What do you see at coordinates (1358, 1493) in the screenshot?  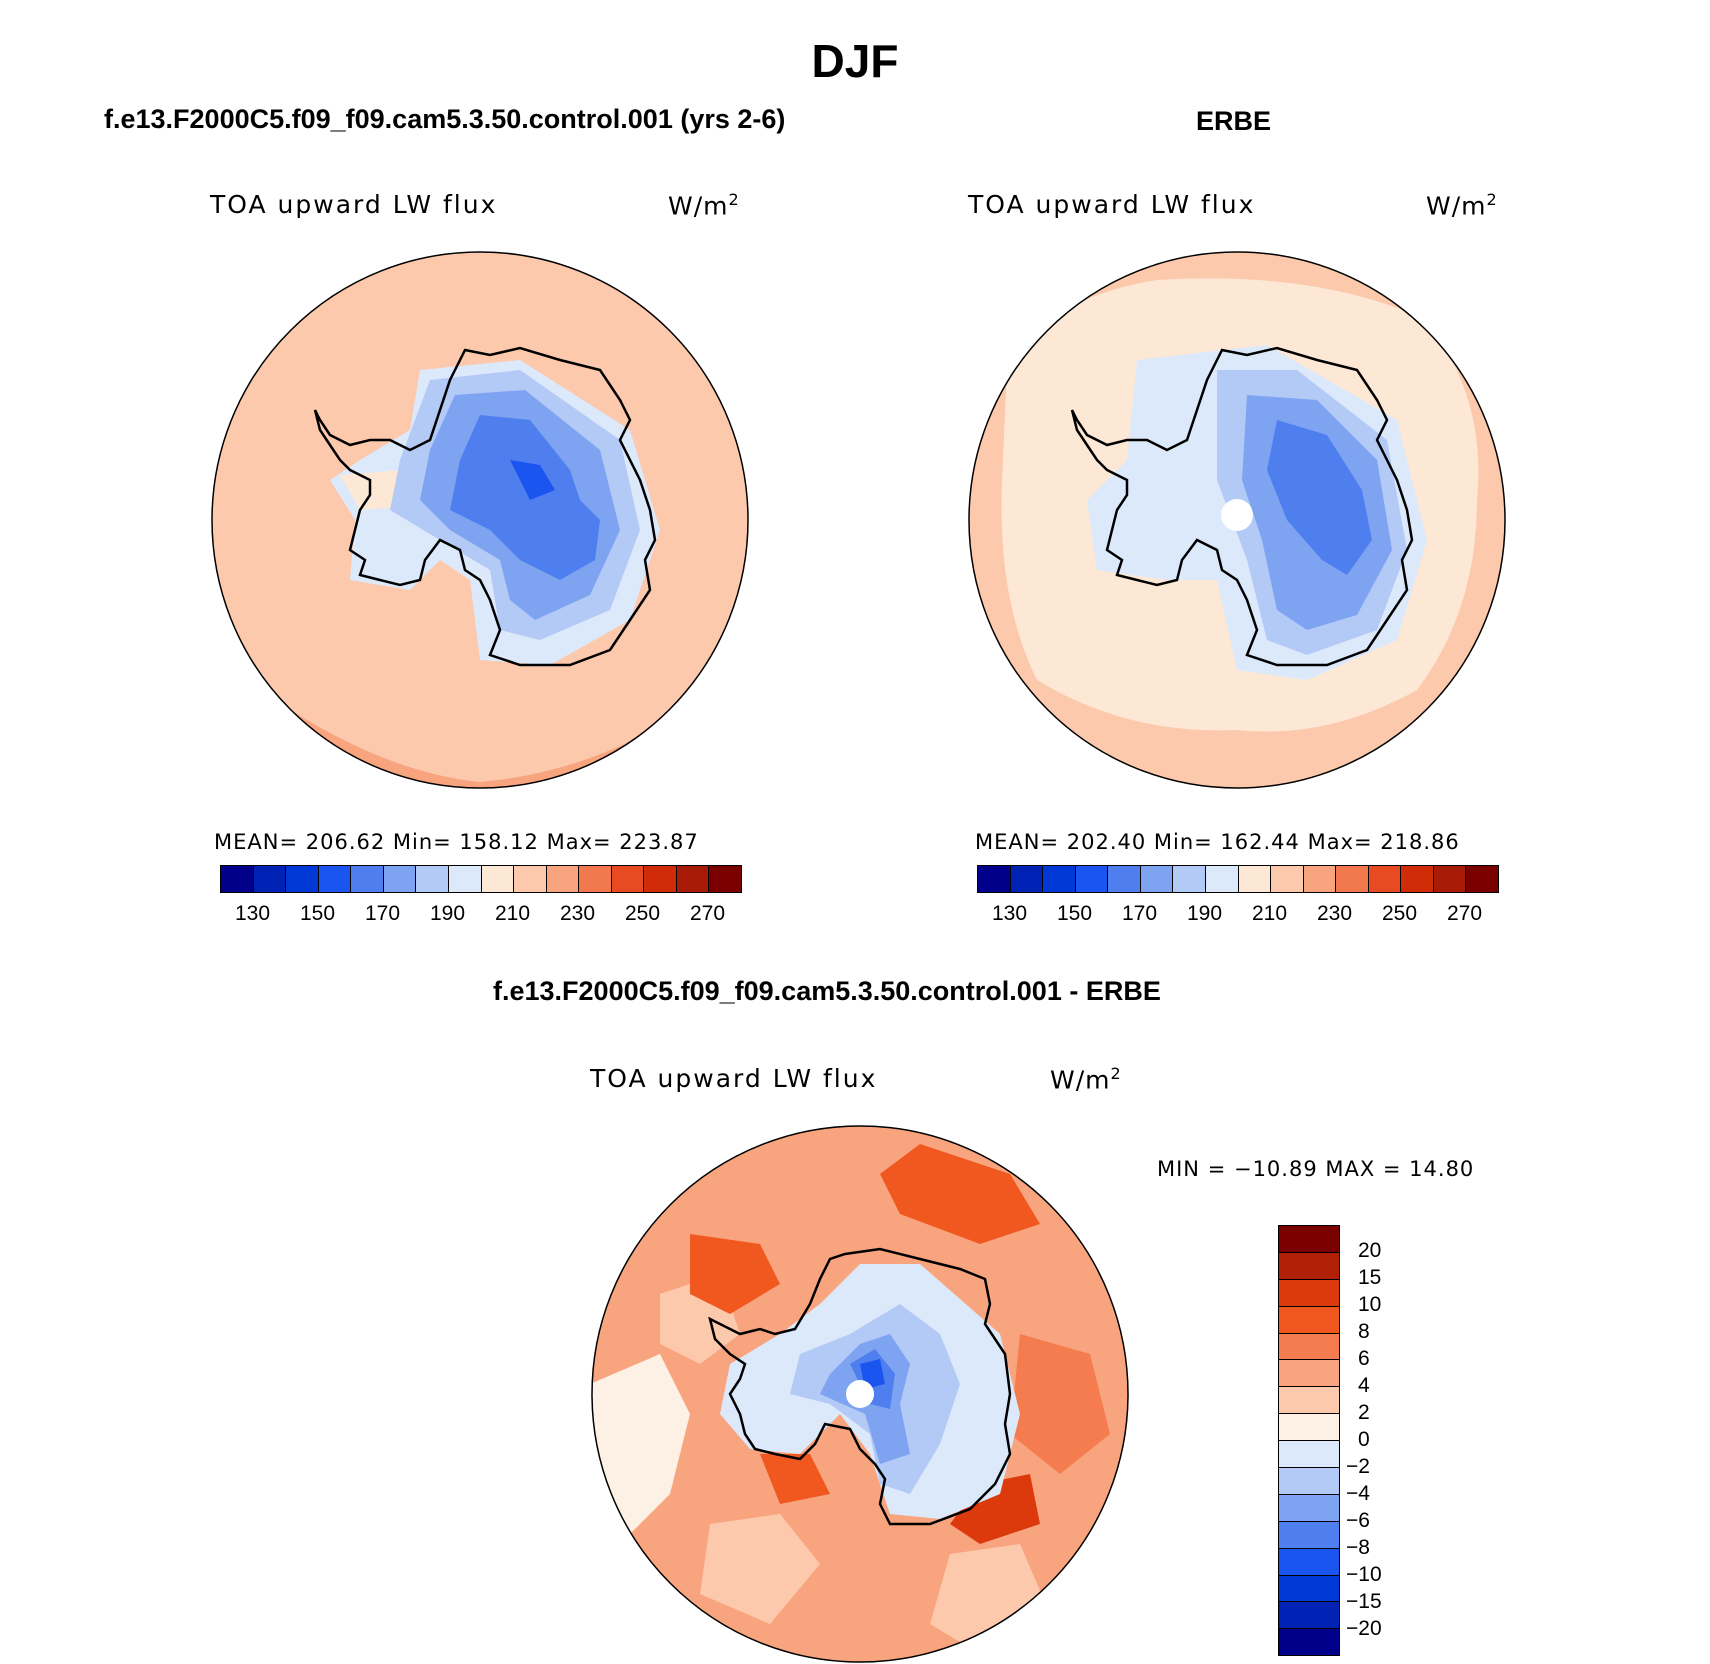 I see `colorbar-tick-label: −4` at bounding box center [1358, 1493].